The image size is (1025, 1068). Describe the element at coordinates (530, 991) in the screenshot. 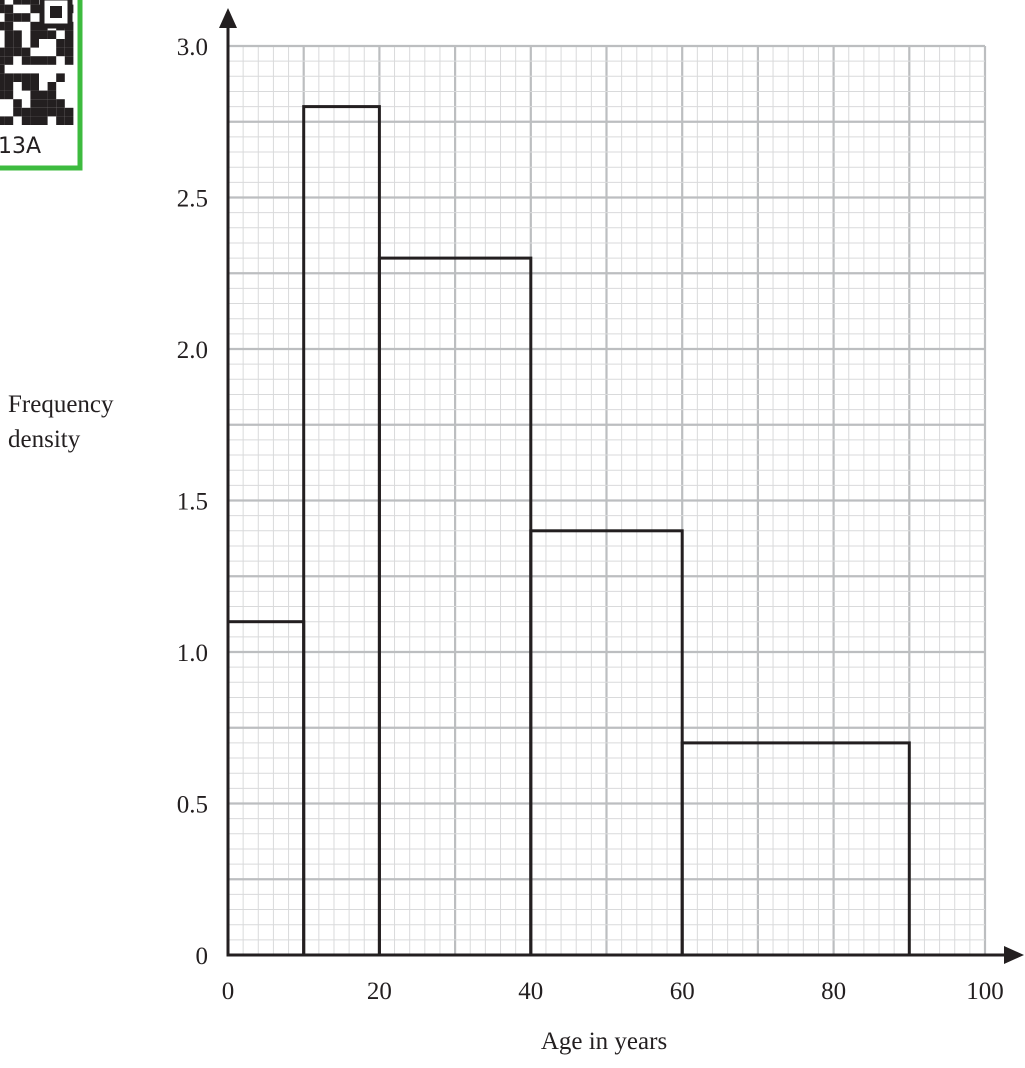

I see `x-tick-label: 40` at that location.